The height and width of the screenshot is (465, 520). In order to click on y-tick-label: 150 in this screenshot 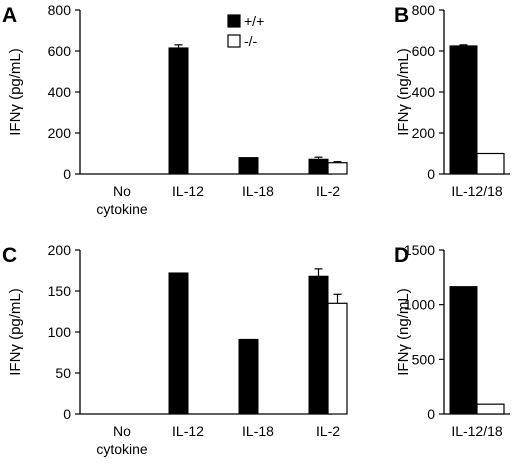, I will do `click(60, 291)`.